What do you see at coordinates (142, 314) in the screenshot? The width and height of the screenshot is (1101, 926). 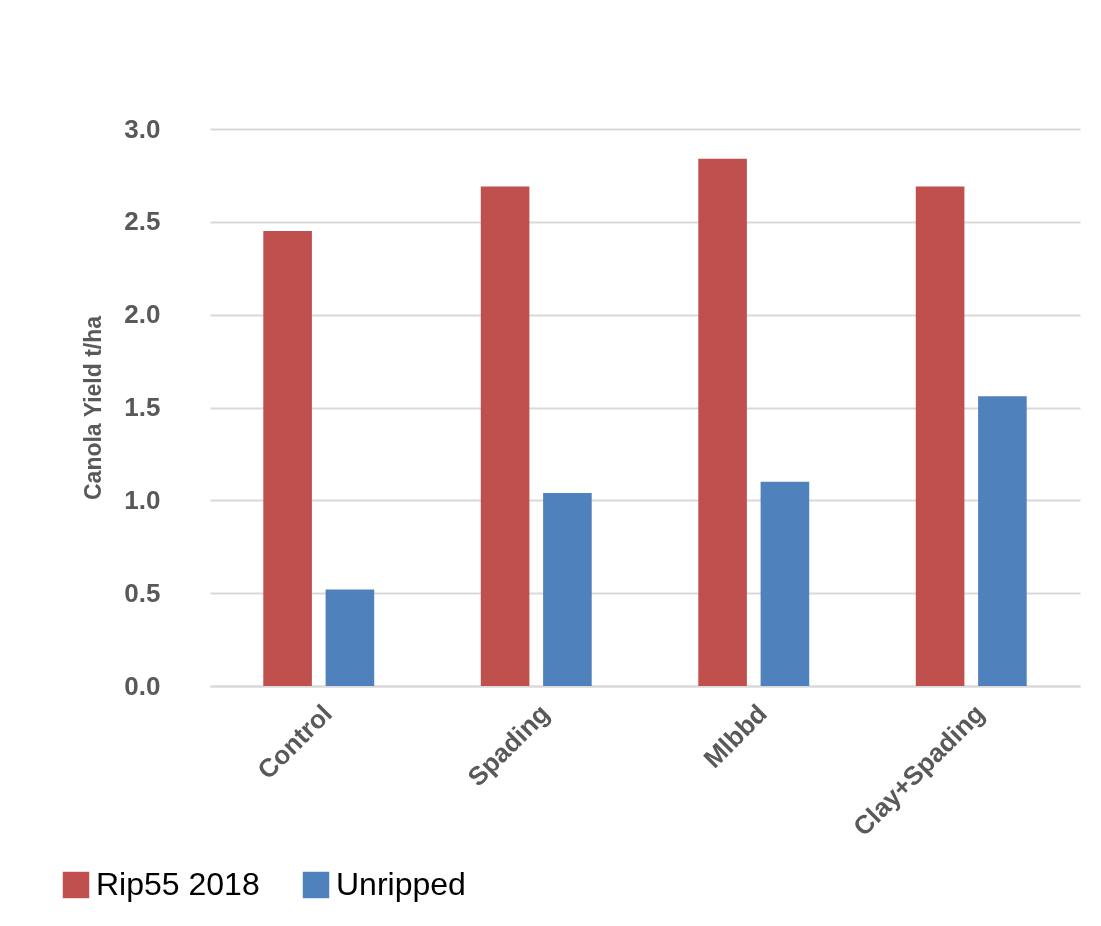 I see `y-tick-label: 2.0` at bounding box center [142, 314].